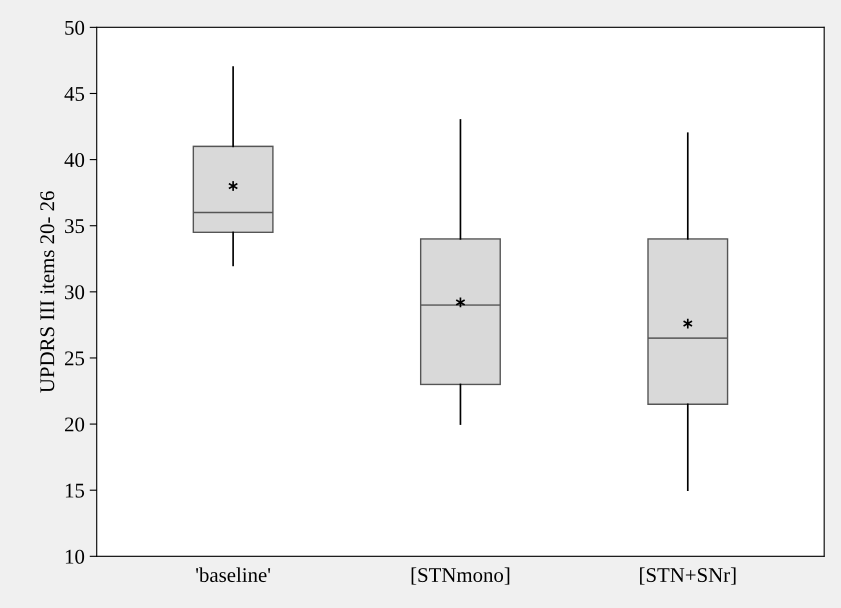  I want to click on x-tick-label: [STNmono], so click(461, 576).